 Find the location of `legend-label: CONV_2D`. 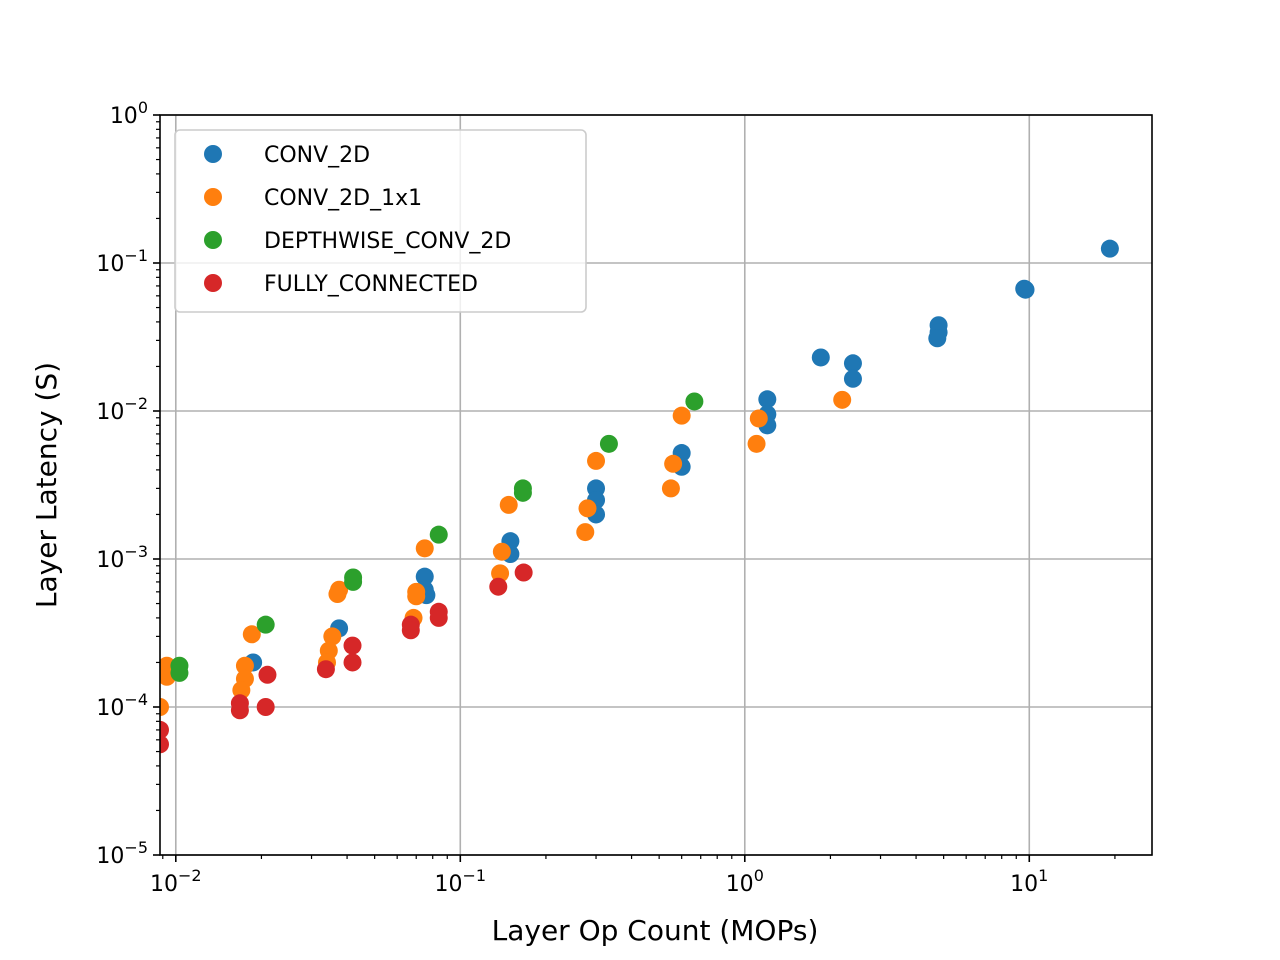

legend-label: CONV_2D is located at coordinates (317, 155).